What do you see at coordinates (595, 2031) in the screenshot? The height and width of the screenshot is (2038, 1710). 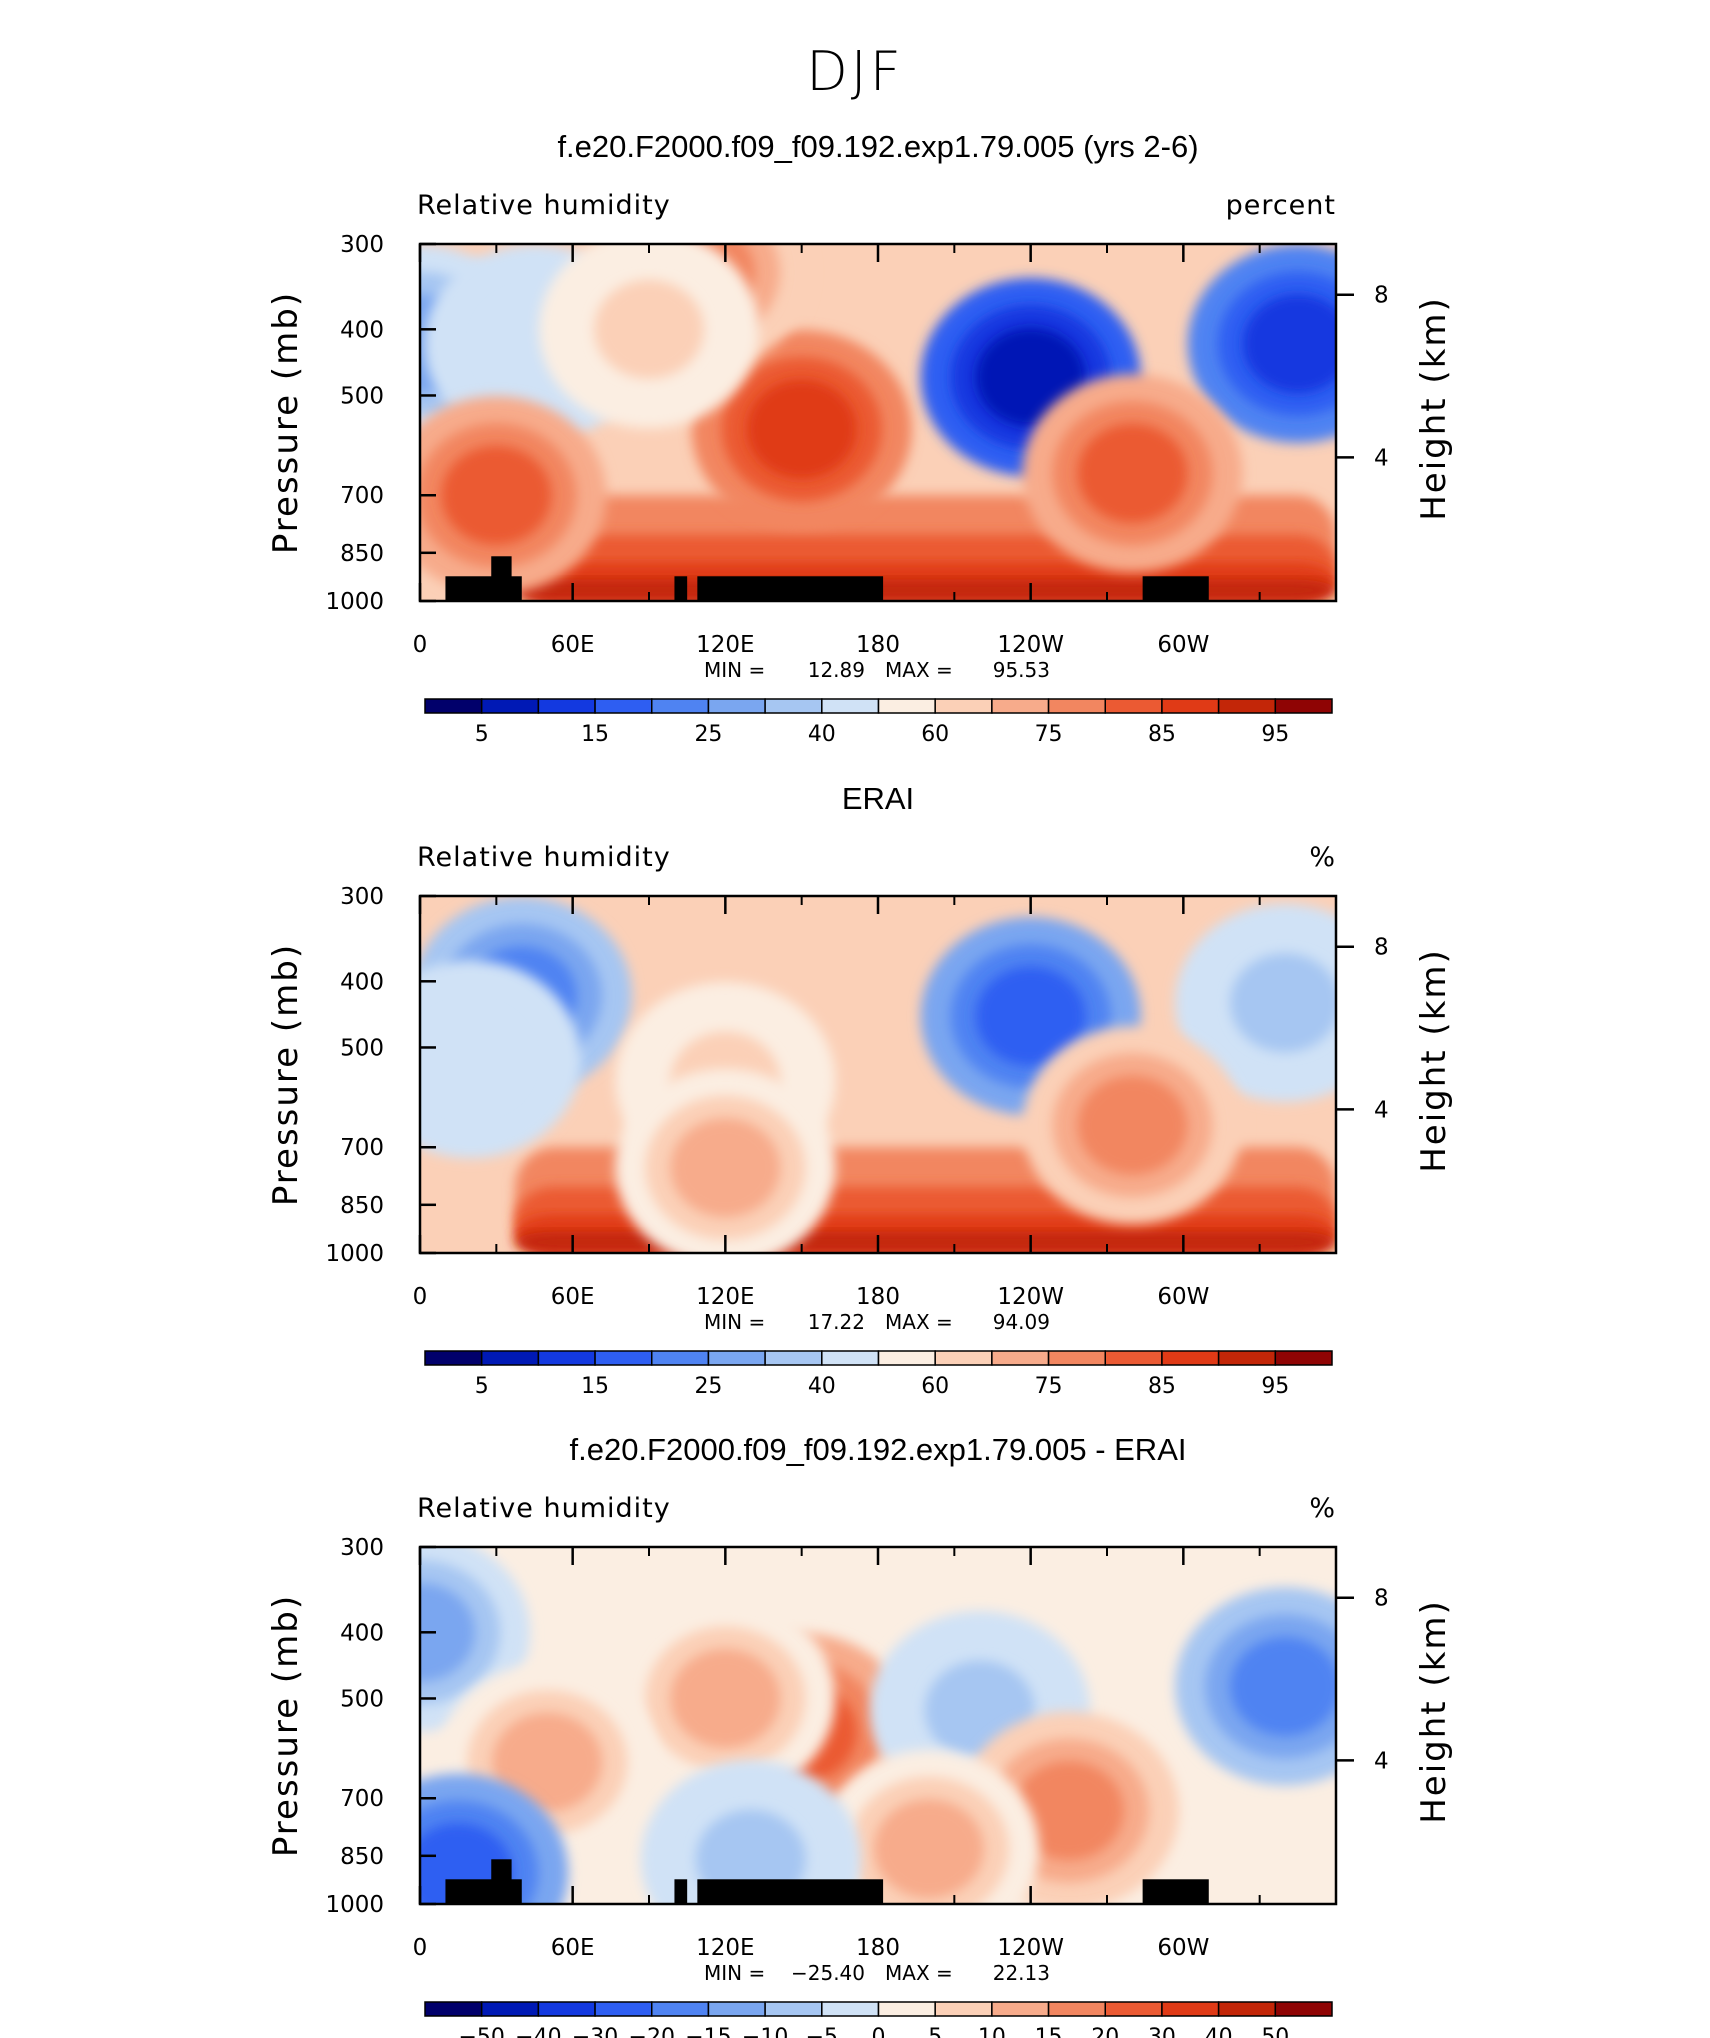 I see `colorbar-label: −30` at bounding box center [595, 2031].